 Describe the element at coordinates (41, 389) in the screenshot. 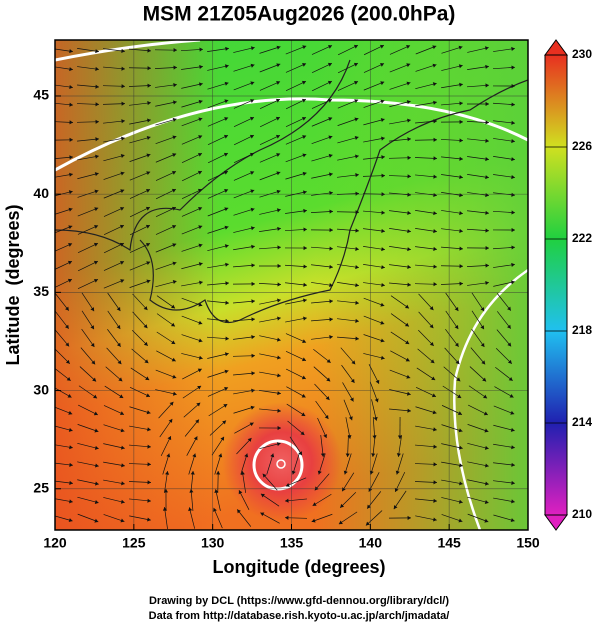

I see `y-tick-label: 30` at that location.